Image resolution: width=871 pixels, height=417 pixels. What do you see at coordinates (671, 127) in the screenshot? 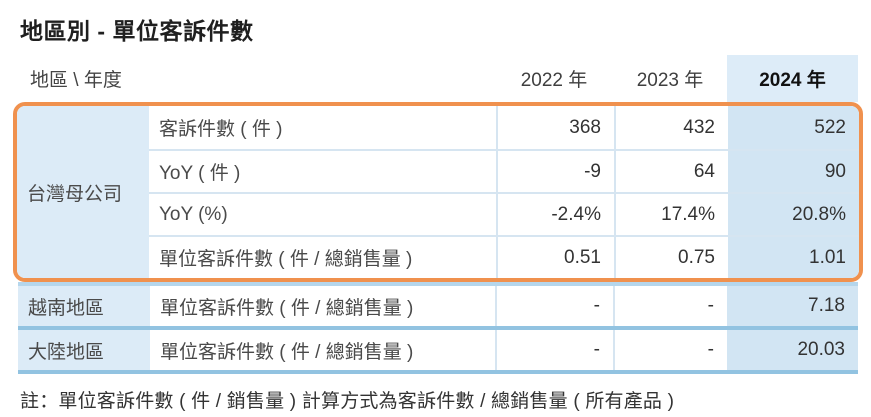
I see `value-2023: 432` at bounding box center [671, 127].